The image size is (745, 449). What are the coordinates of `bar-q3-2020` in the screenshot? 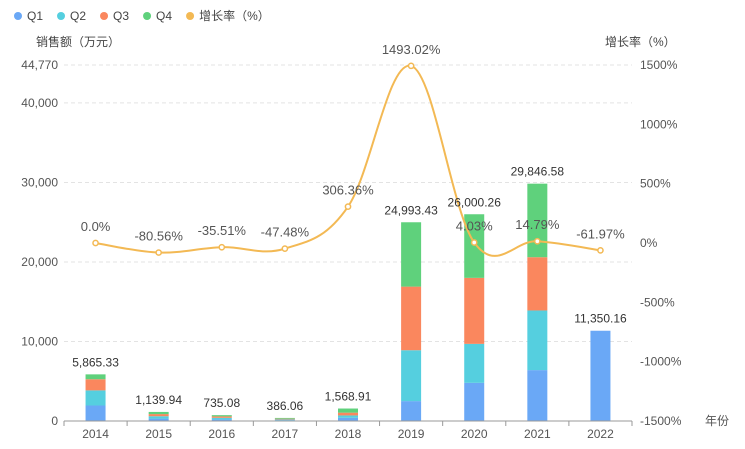 It's located at (474, 310).